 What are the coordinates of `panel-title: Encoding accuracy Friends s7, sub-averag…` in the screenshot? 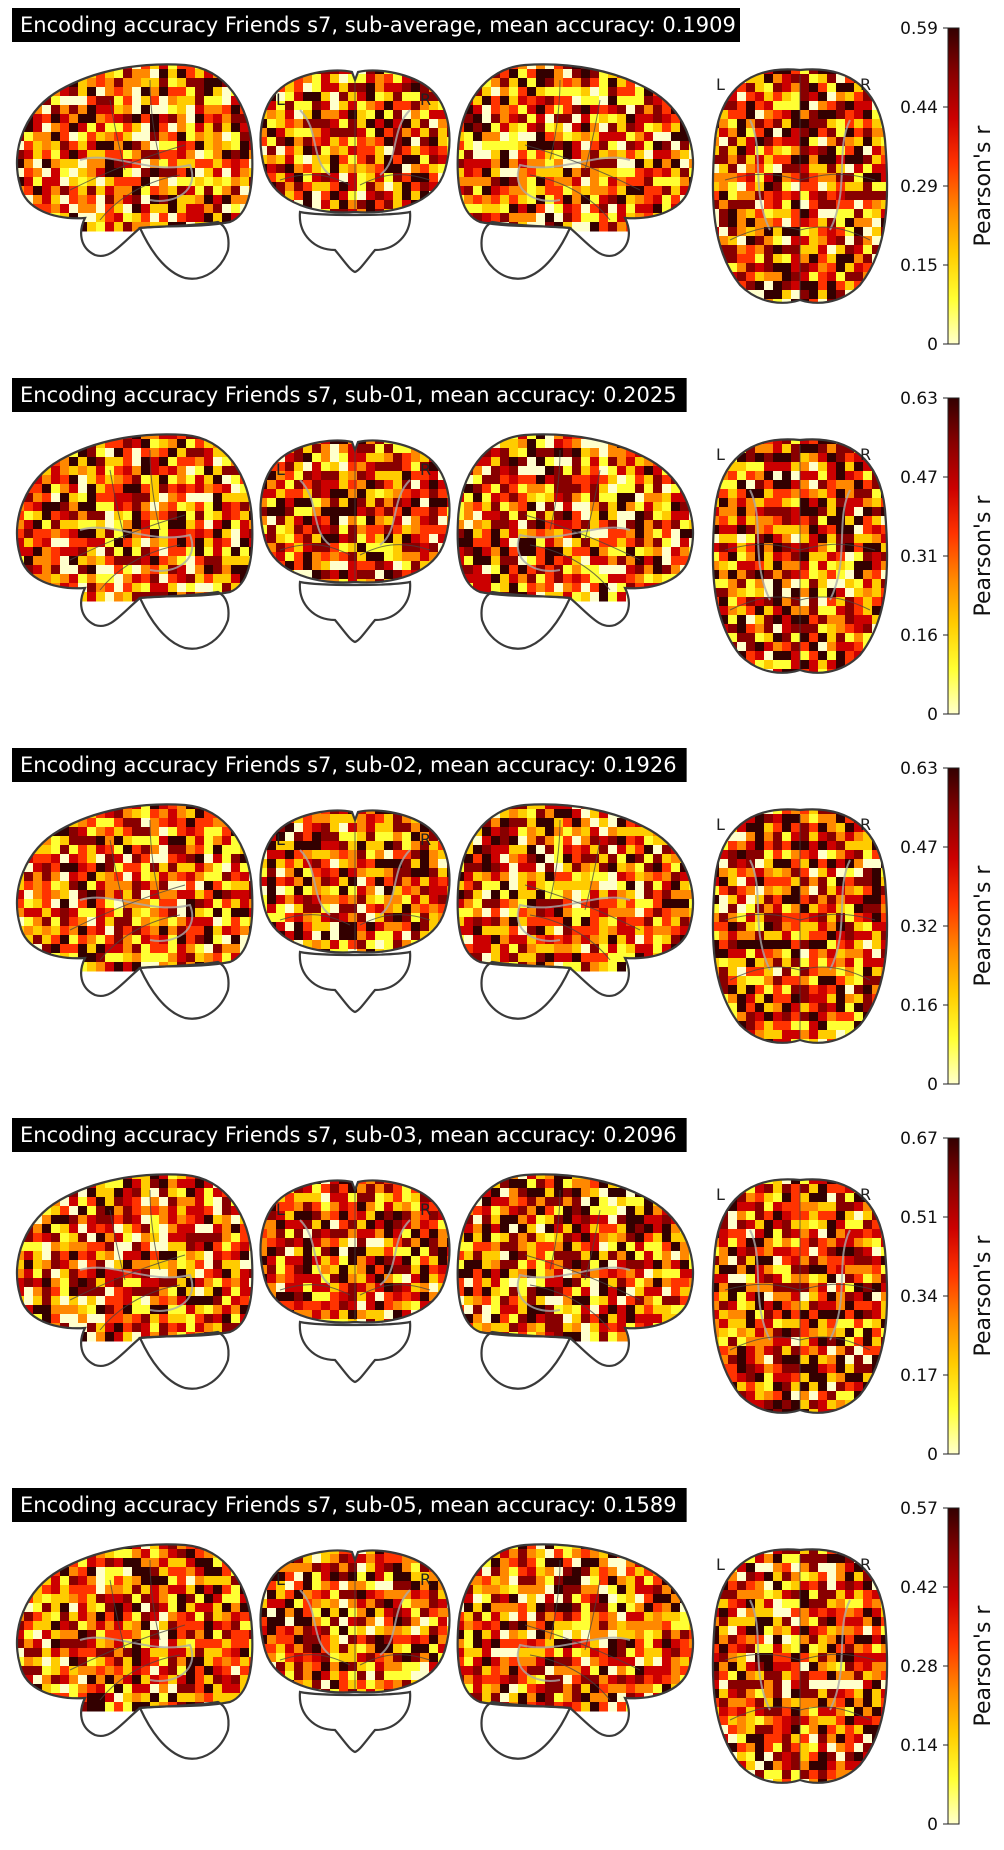 It's located at (378, 25).